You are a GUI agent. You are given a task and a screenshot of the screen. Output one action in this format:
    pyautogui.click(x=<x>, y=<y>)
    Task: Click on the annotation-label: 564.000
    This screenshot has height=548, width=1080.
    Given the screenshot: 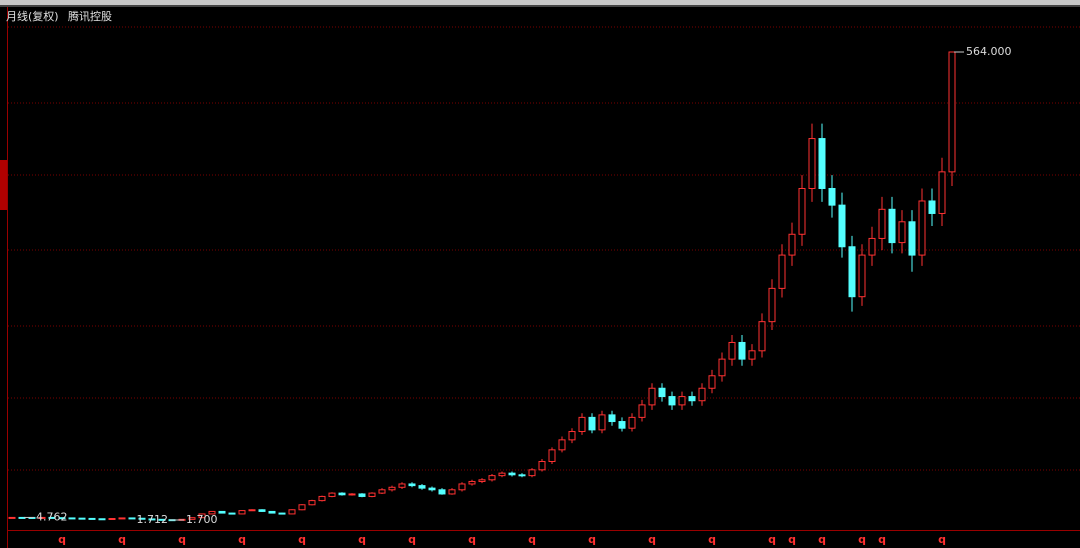 What is the action you would take?
    pyautogui.click(x=989, y=51)
    